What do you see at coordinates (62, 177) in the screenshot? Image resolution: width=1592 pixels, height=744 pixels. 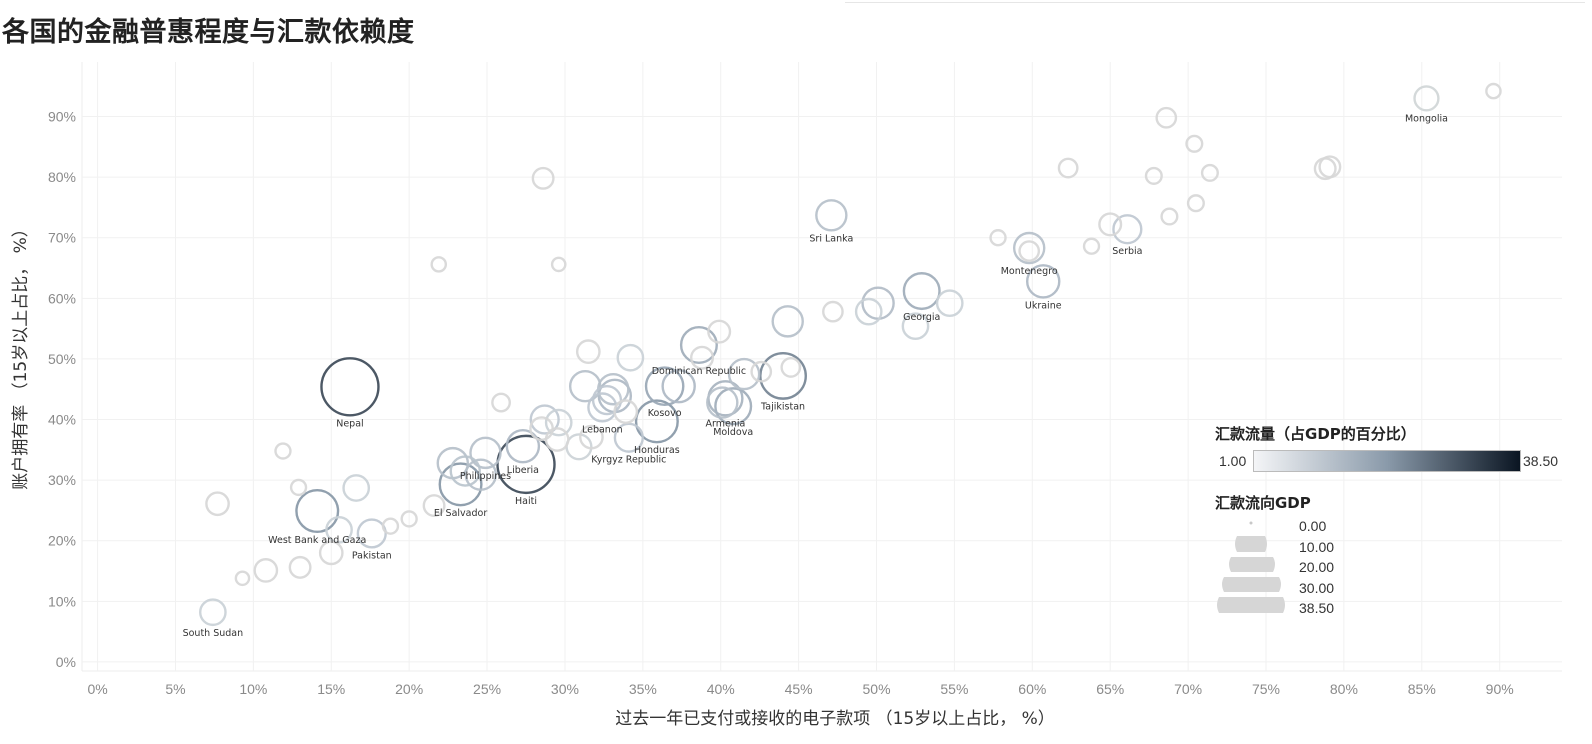 I see `y-tick-label: 80%` at bounding box center [62, 177].